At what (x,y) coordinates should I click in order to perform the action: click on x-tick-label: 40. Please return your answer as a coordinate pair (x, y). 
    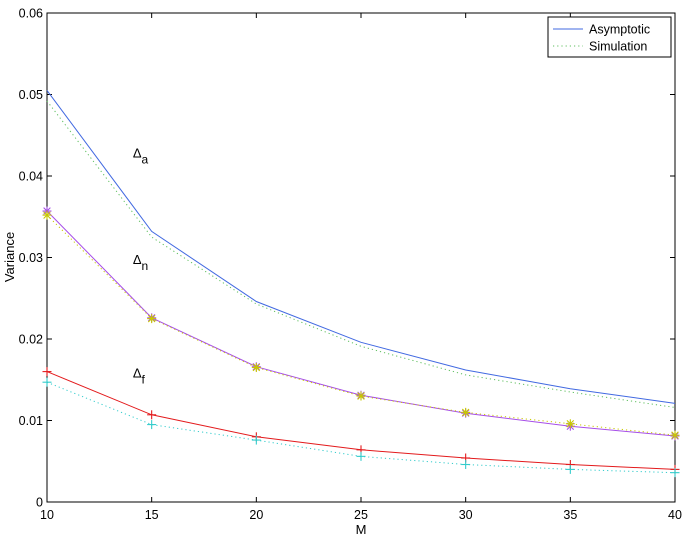
    Looking at the image, I should click on (675, 515).